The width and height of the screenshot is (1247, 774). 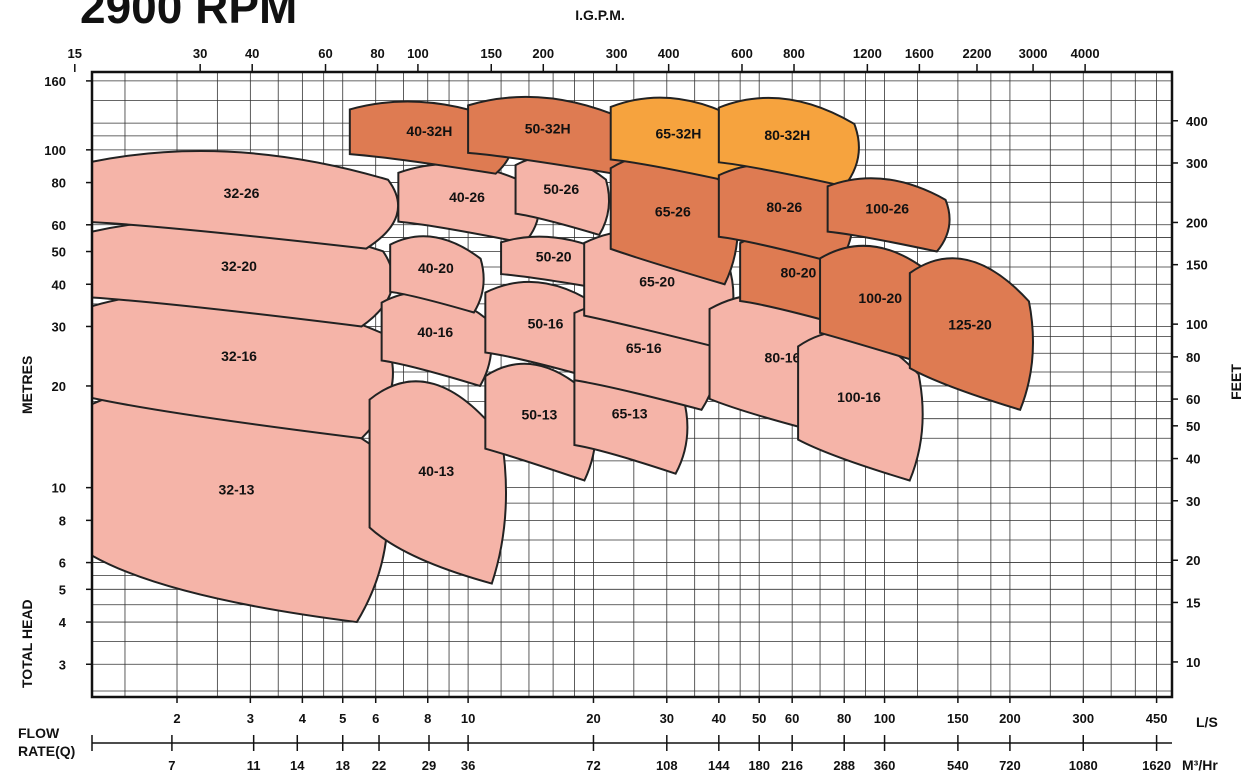 What do you see at coordinates (1197, 324) in the screenshot?
I see `right-tick-label: 100` at bounding box center [1197, 324].